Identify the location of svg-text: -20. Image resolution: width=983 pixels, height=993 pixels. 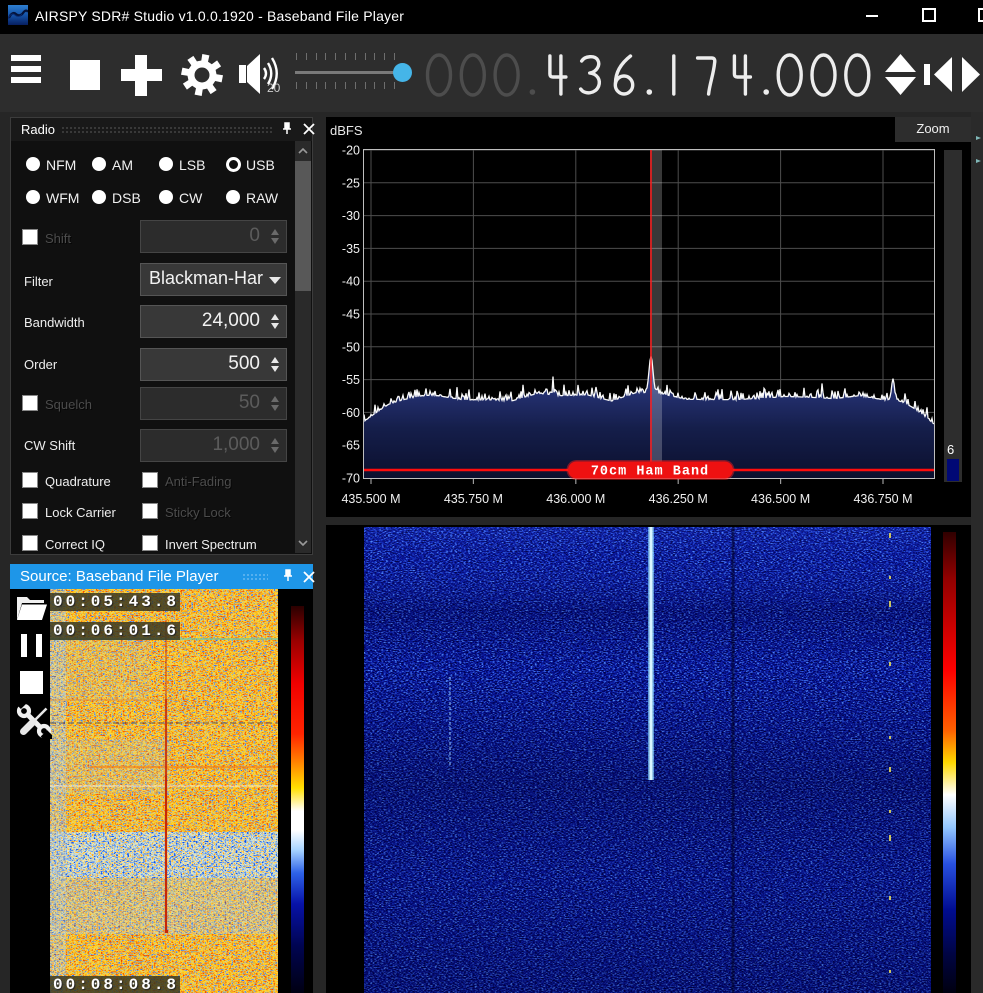
(351, 151).